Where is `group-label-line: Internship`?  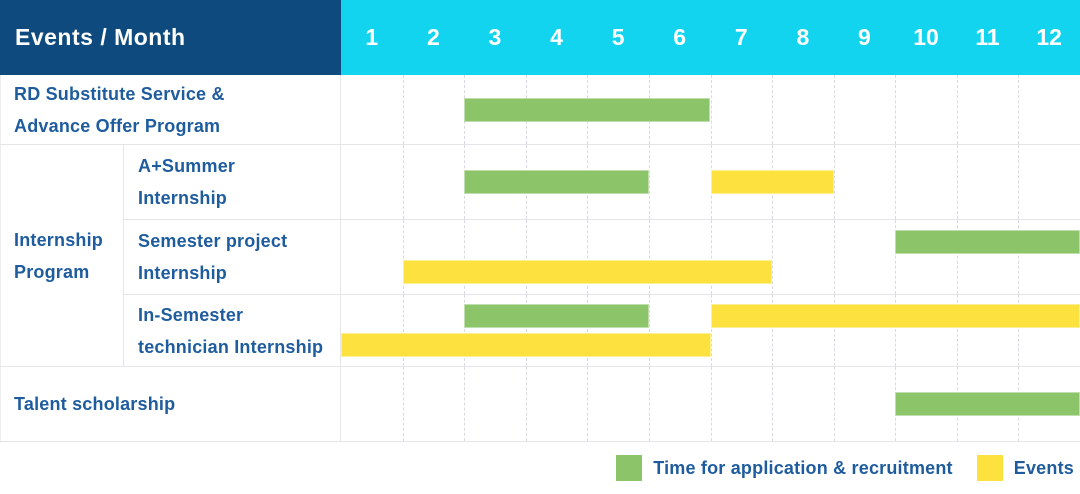 group-label-line: Internship is located at coordinates (59, 239).